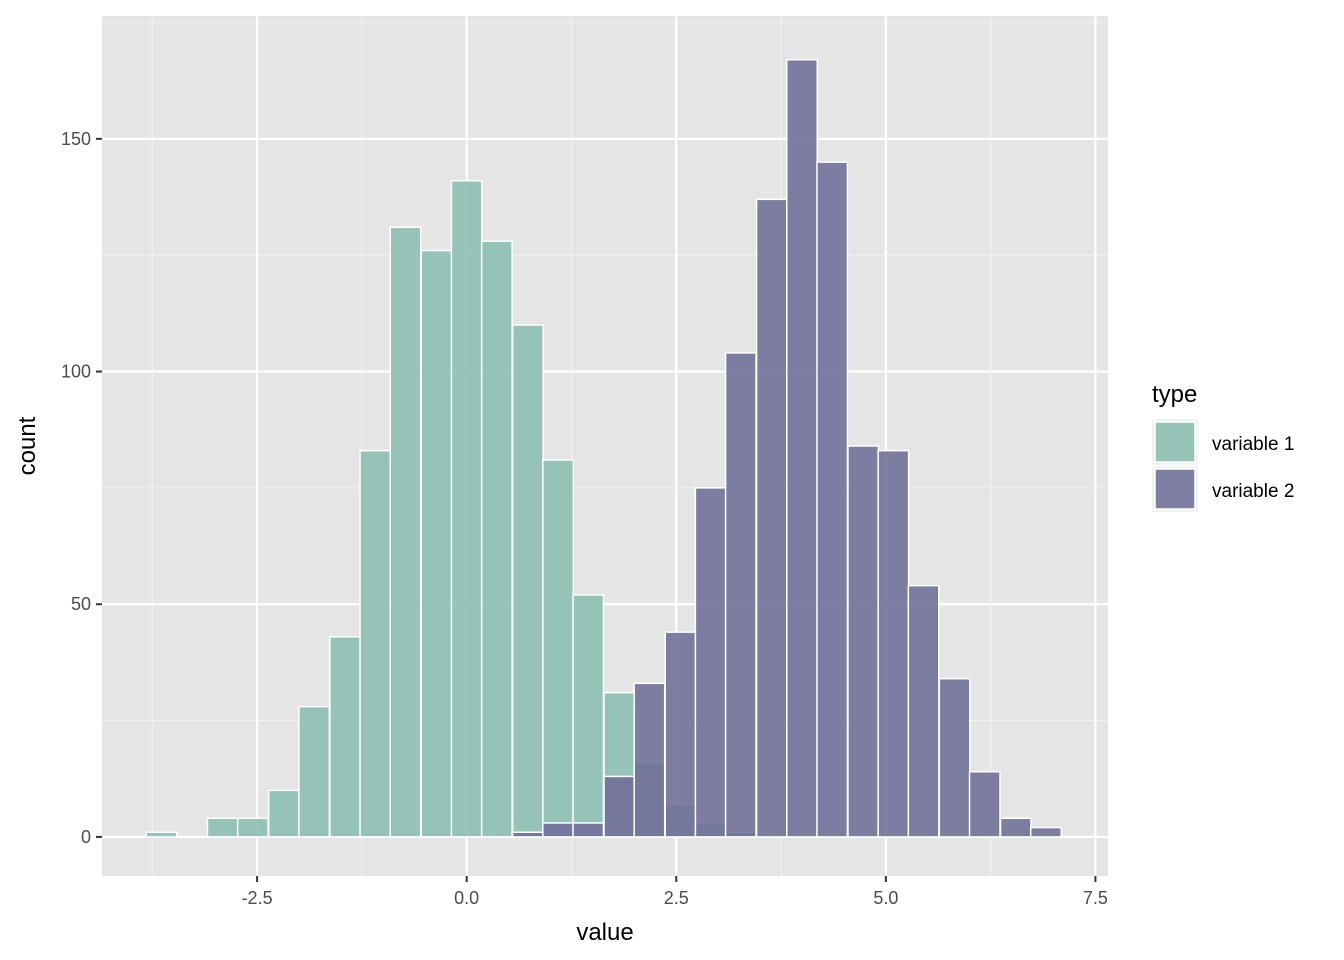 The width and height of the screenshot is (1344, 960). I want to click on y-axis: 0 50 100 150, so click(81, 488).